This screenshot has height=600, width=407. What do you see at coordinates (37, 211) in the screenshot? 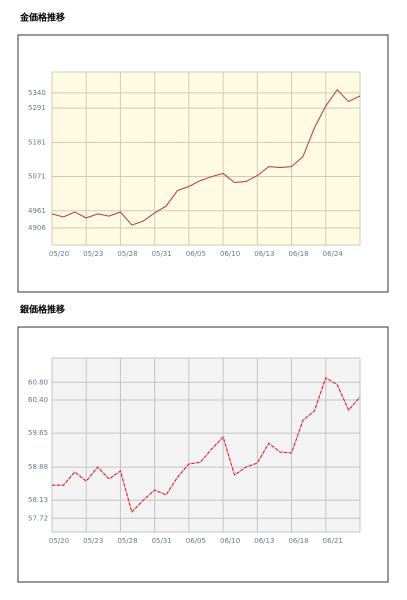
I see `y-tick-label: 4961` at bounding box center [37, 211].